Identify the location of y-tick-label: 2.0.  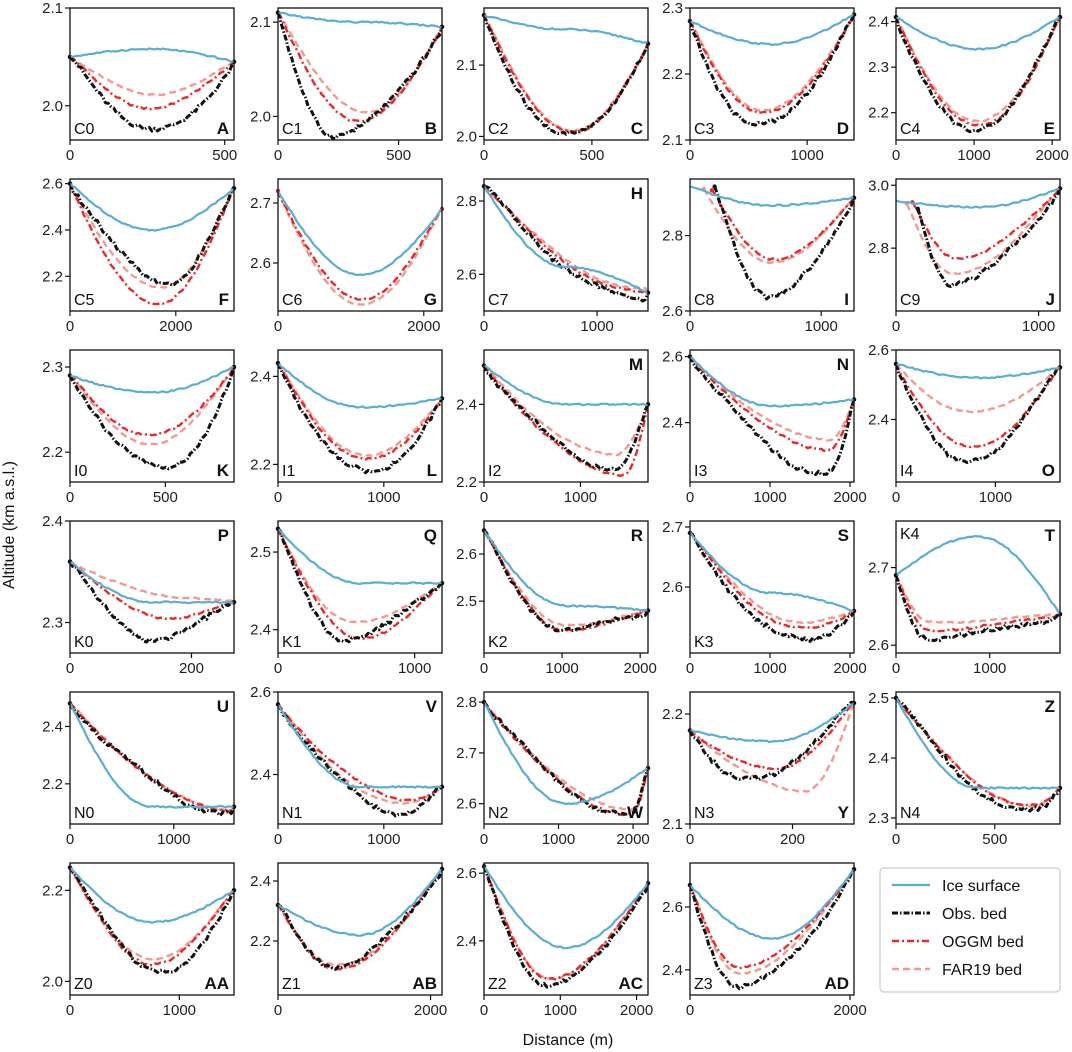
(52, 106).